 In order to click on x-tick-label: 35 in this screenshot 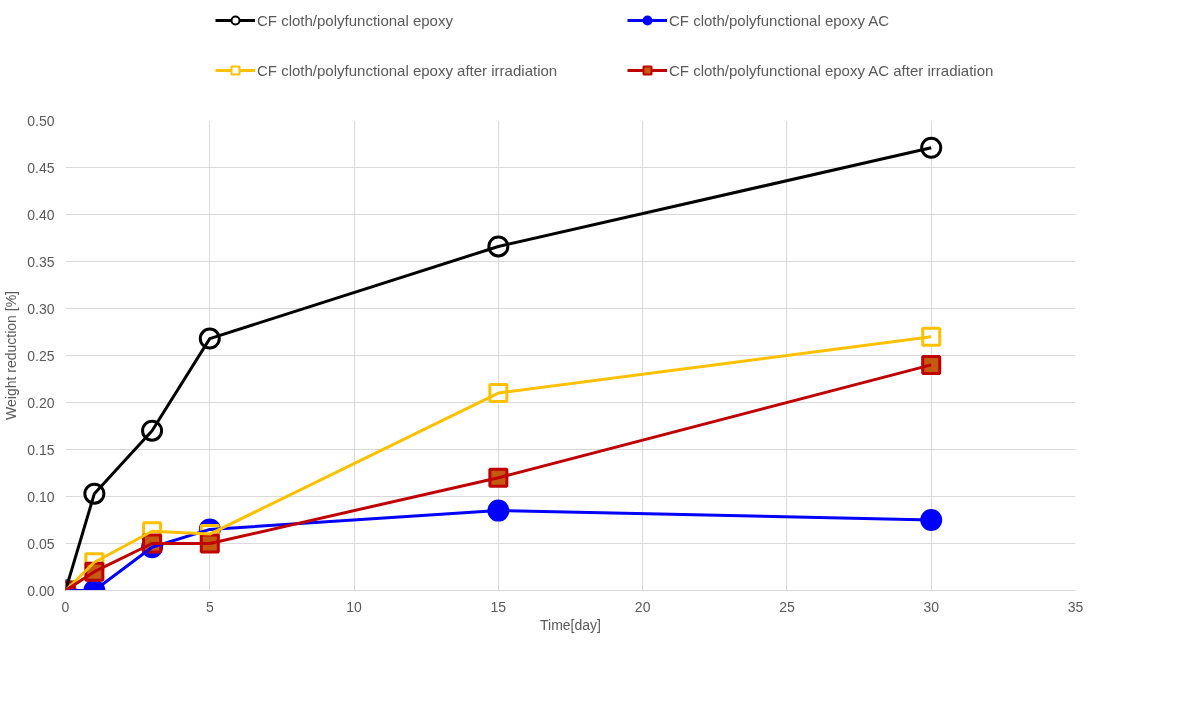, I will do `click(1075, 606)`.